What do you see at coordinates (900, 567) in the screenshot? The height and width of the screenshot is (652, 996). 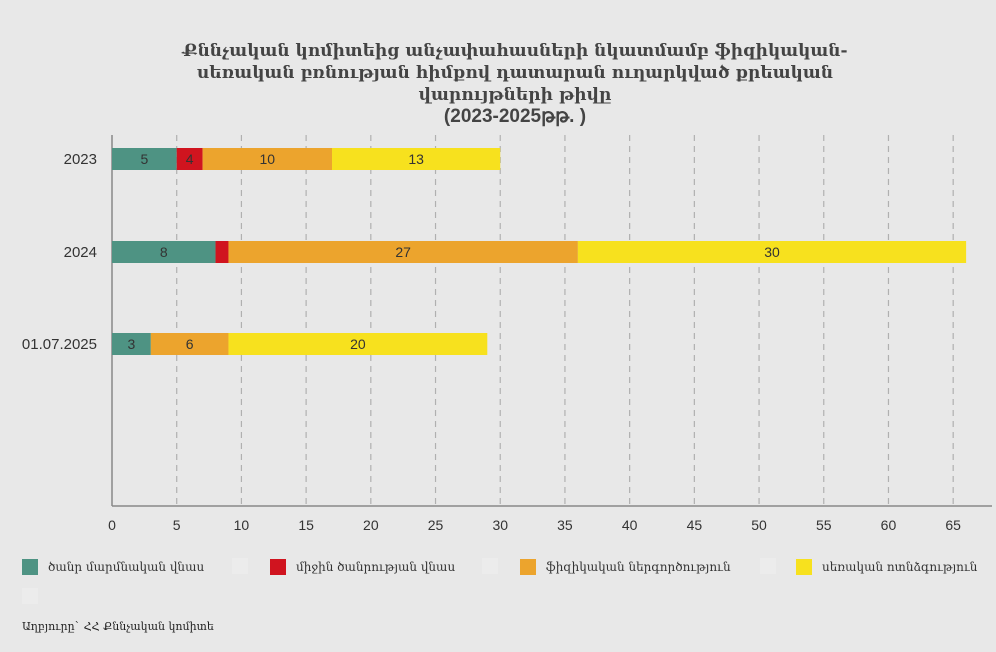 I see `legend-label-sexual-assault: սեռական ոտնձգություն` at bounding box center [900, 567].